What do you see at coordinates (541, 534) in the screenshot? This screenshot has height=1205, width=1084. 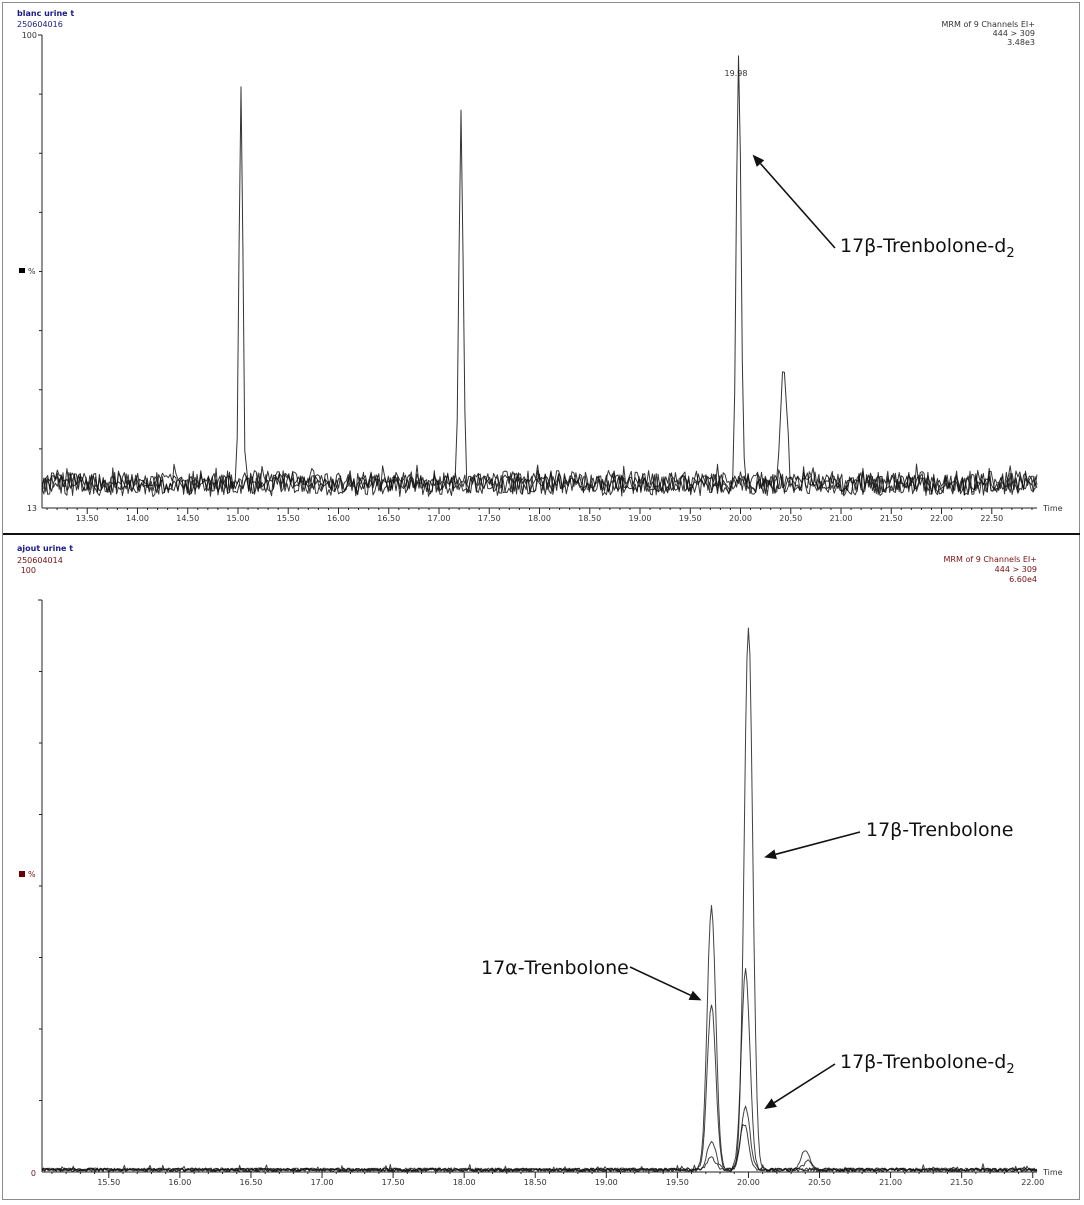 I see `panel-divider` at bounding box center [541, 534].